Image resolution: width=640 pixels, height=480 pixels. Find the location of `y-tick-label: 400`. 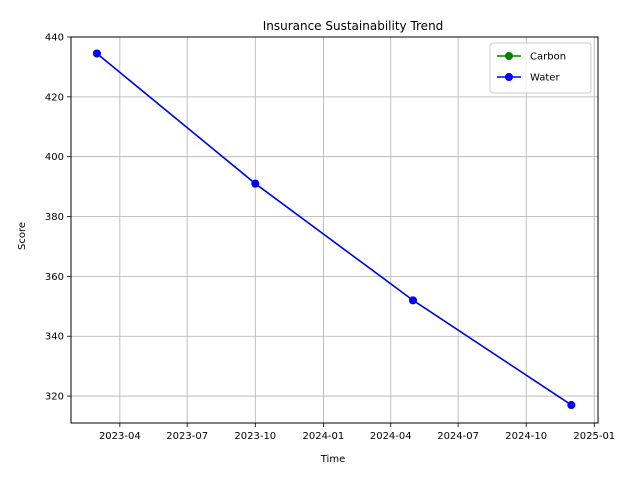

y-tick-label: 400 is located at coordinates (54, 157).